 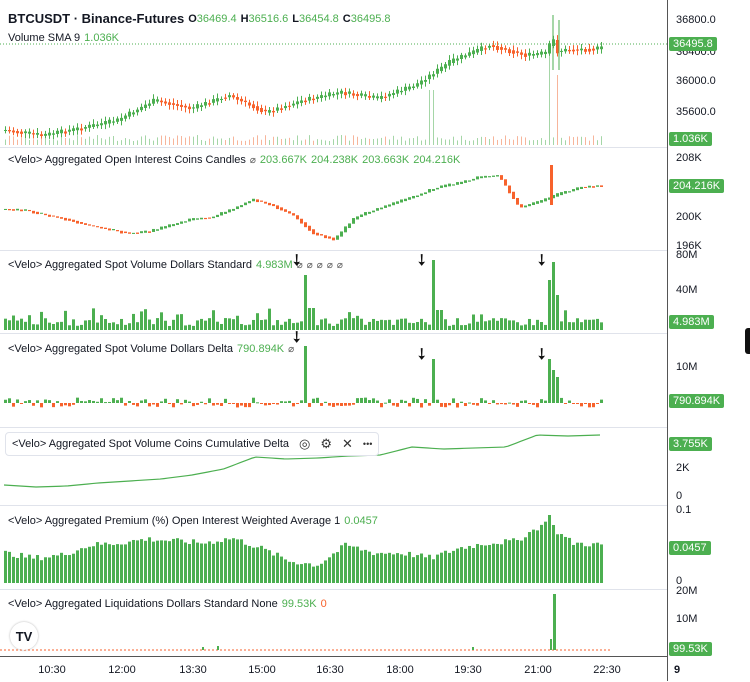 I want to click on low-value: 36454.8, so click(x=319, y=18).